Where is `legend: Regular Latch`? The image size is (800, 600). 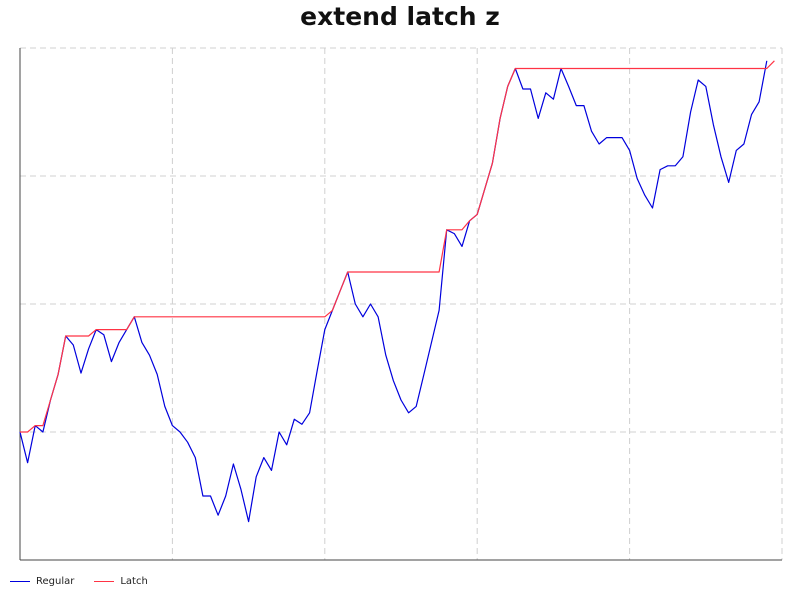
legend: Regular Latch is located at coordinates (89, 581).